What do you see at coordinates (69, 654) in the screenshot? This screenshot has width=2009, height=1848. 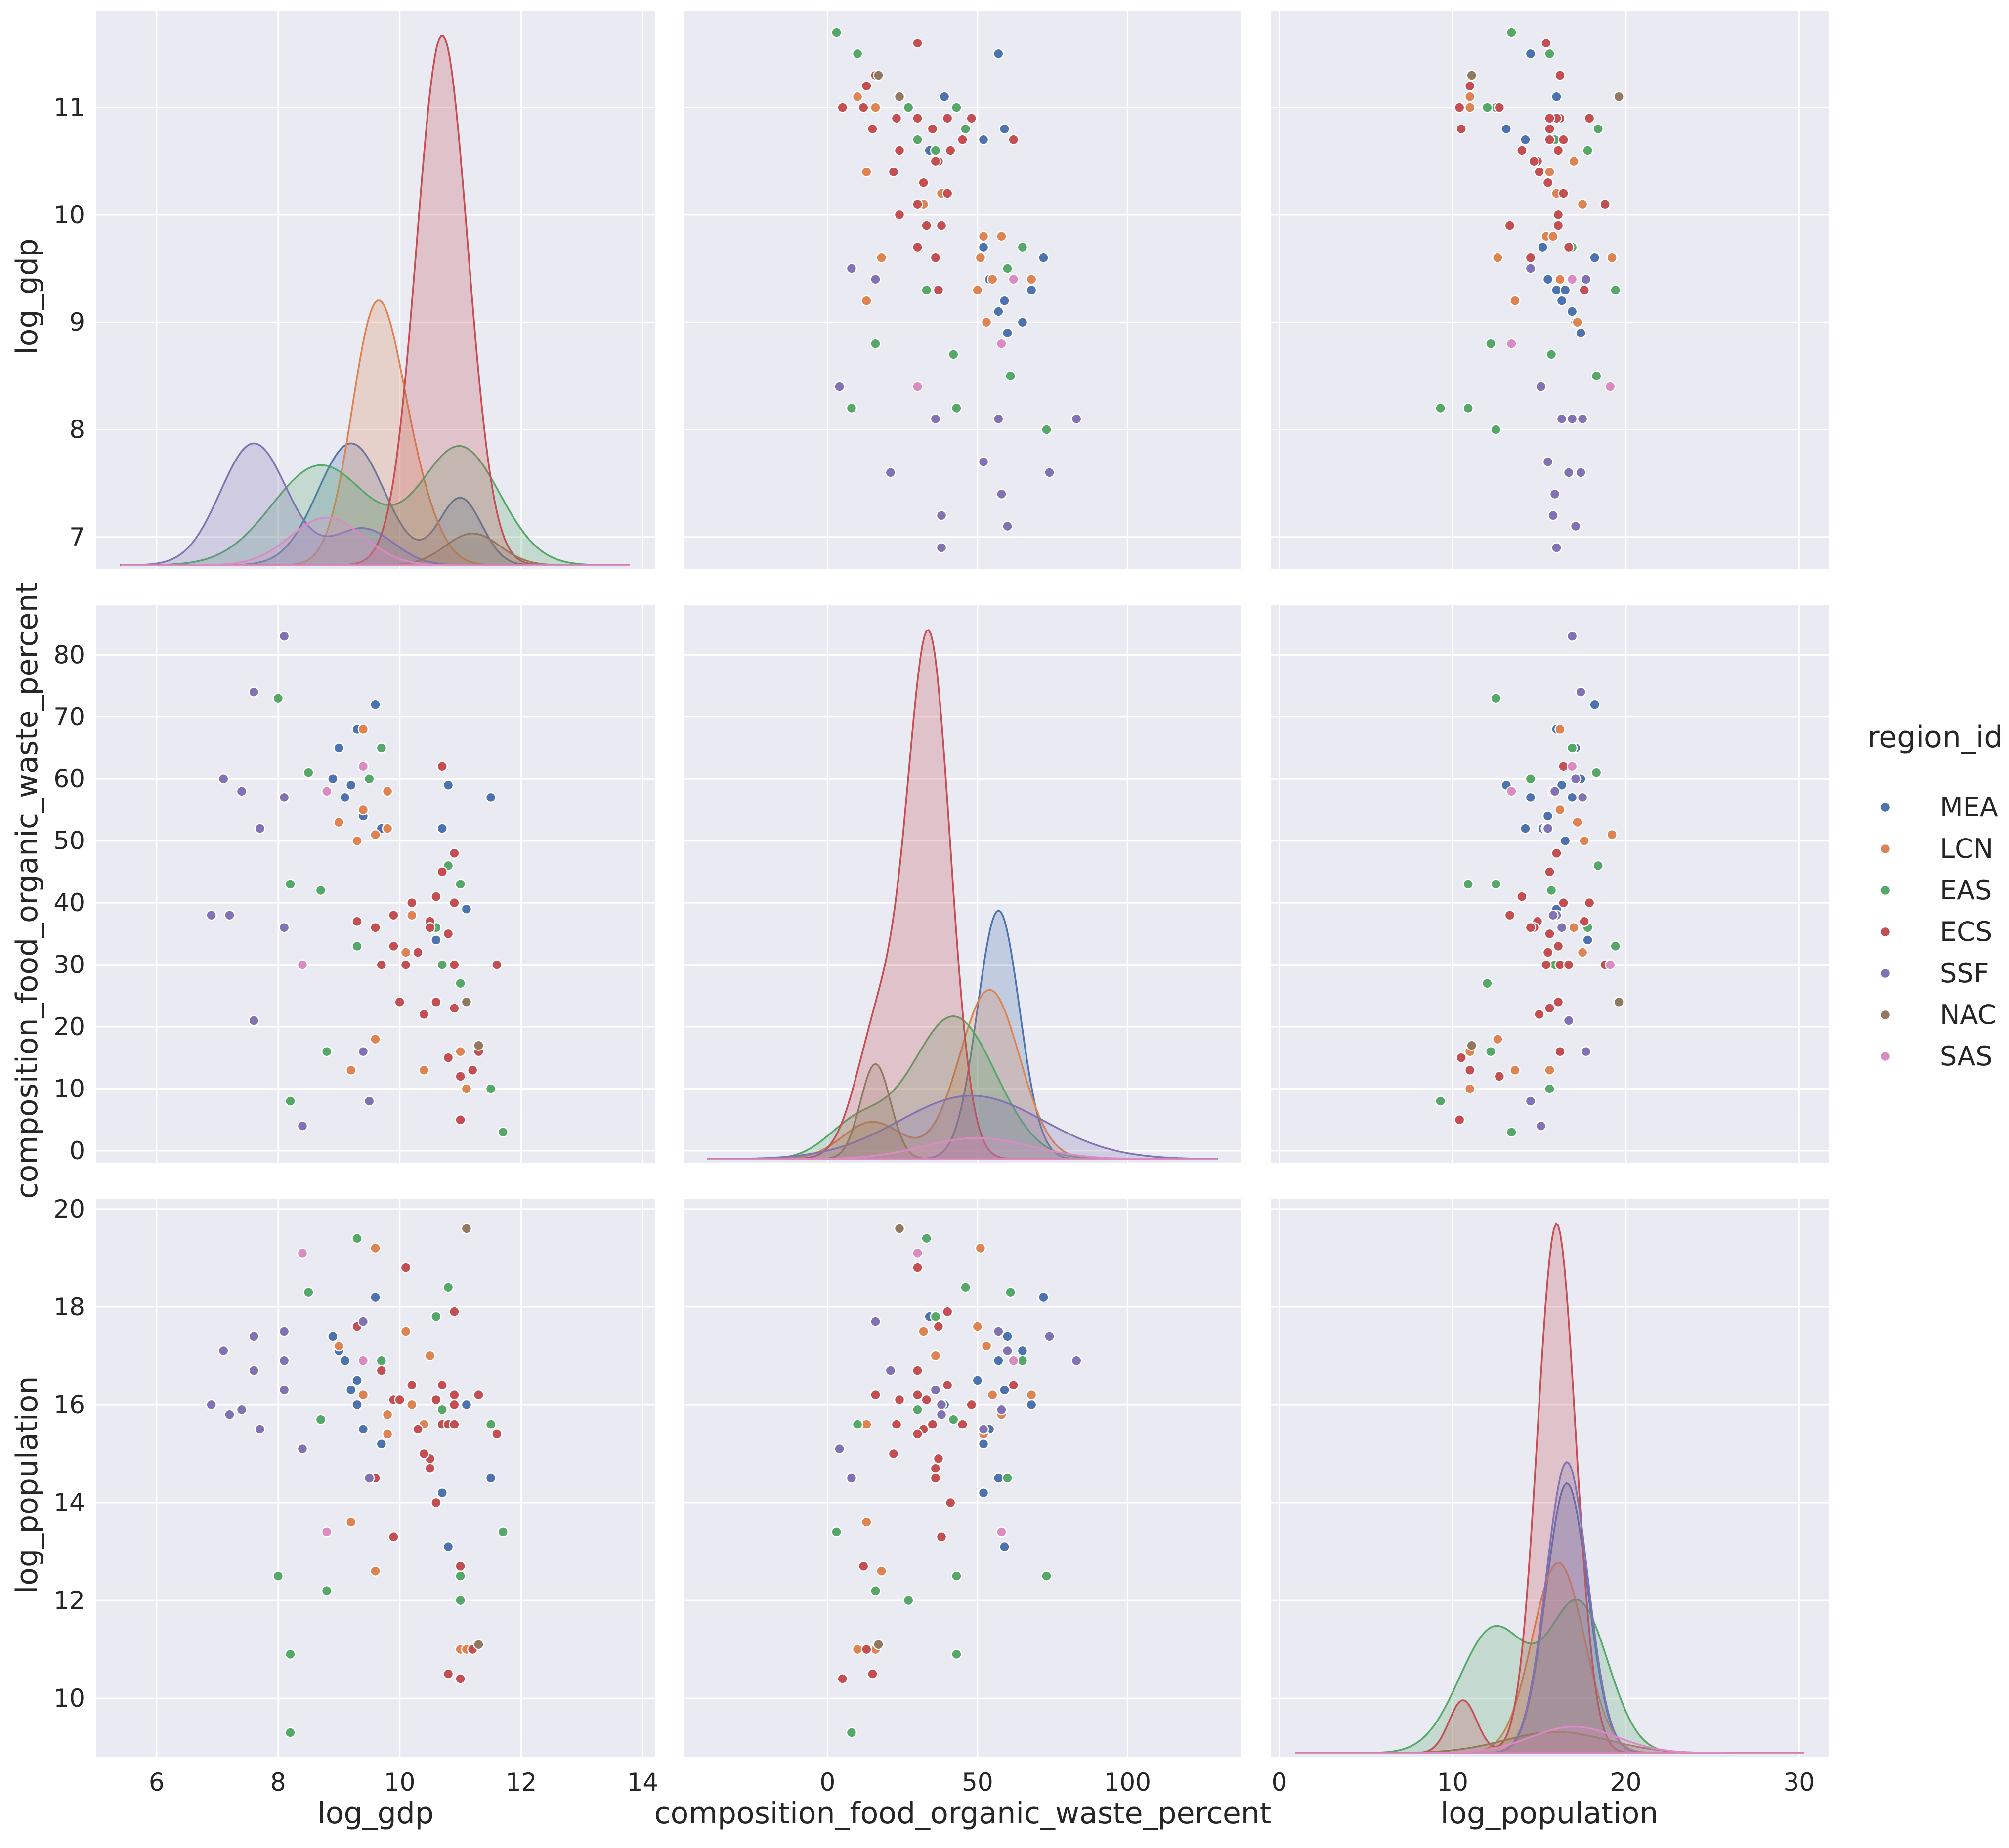 I see `y-tick-label: 80` at bounding box center [69, 654].